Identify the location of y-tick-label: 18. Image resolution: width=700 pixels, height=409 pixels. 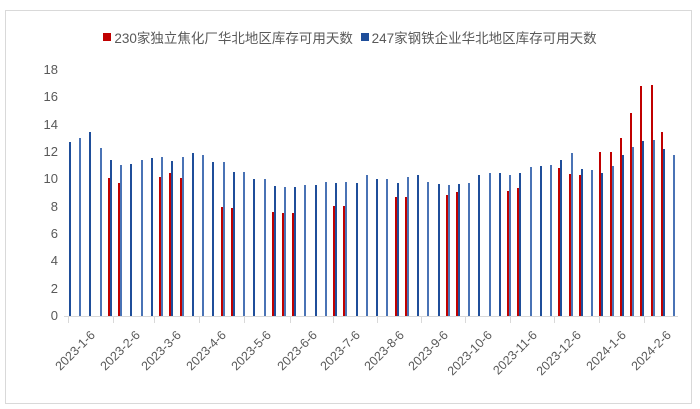
(50, 69).